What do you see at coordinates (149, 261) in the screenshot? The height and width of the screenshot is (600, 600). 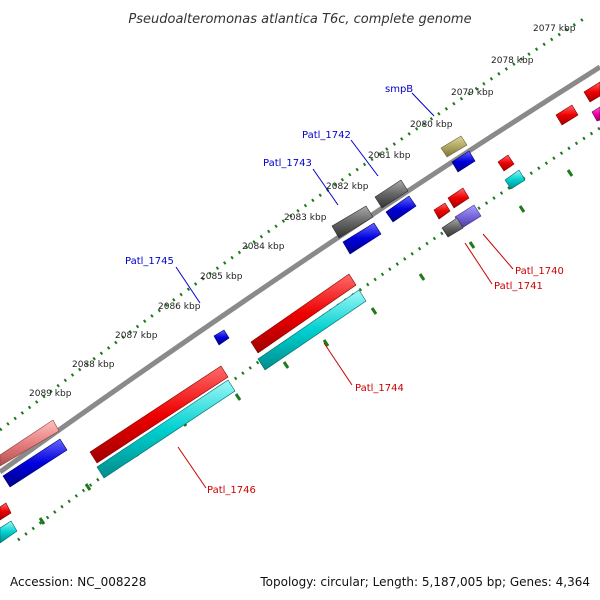 I see `gene-label-Patl_1745: Patl_1745` at bounding box center [149, 261].